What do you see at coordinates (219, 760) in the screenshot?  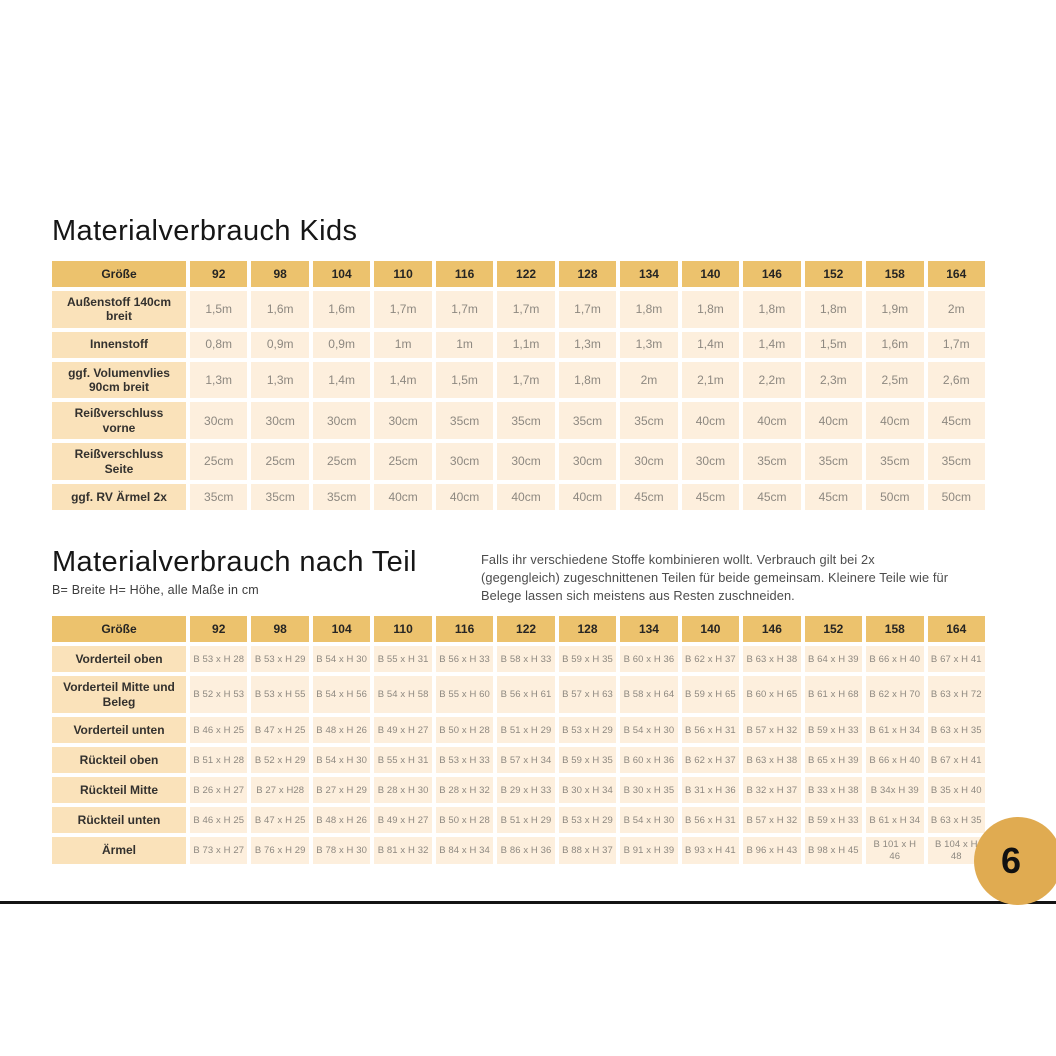 I see `table-cell-value: B 51 x H 28` at bounding box center [219, 760].